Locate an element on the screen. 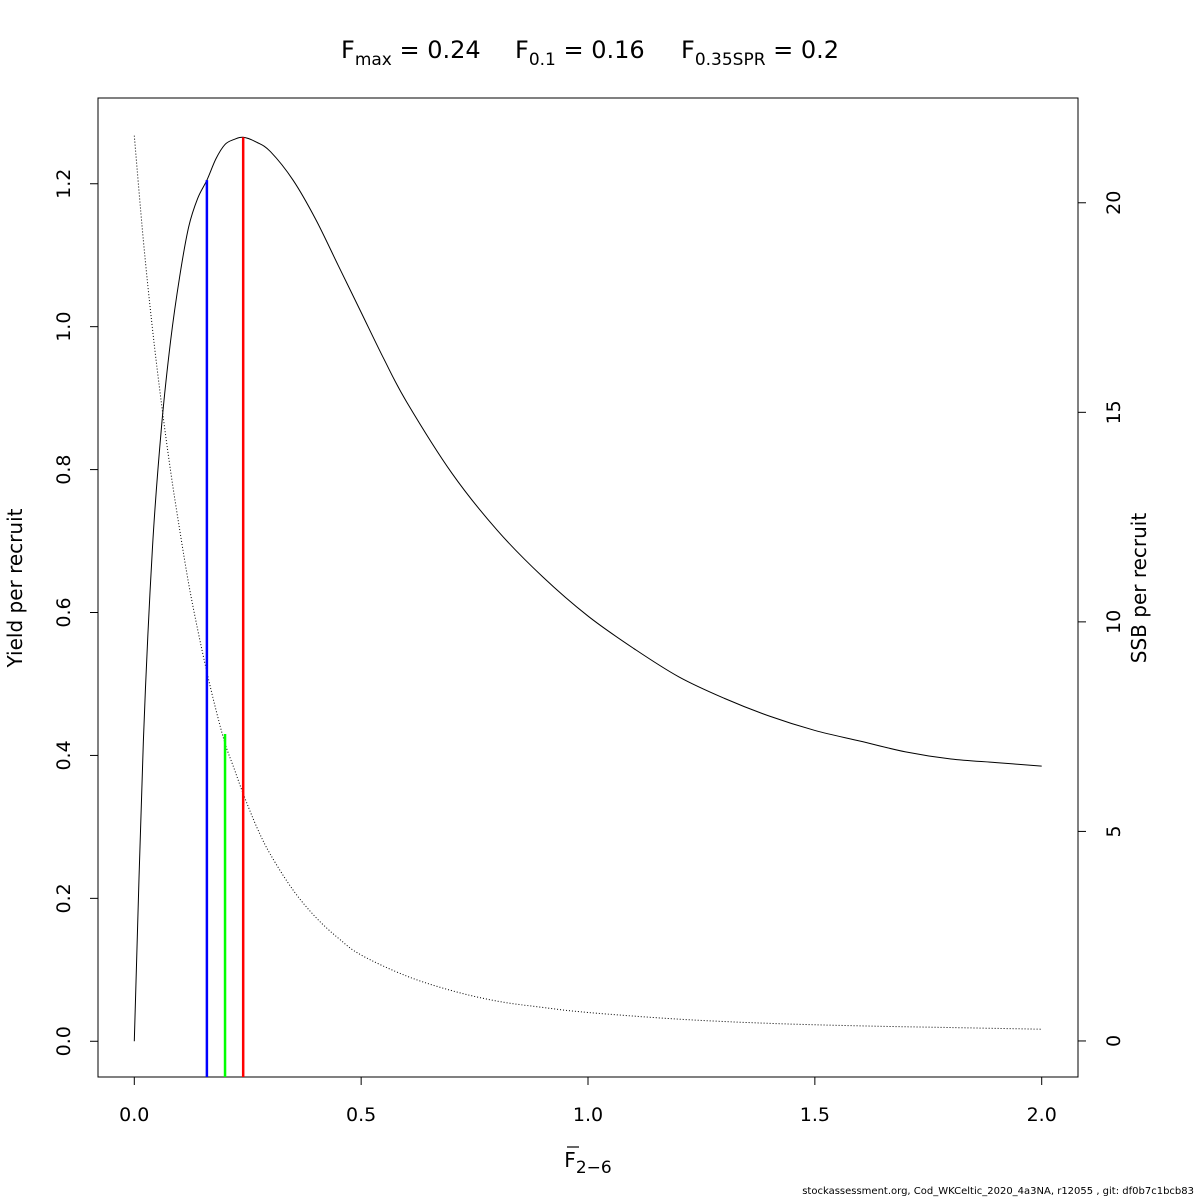 The height and width of the screenshot is (1200, 1200). y-right-tick-label: 5 is located at coordinates (1114, 831).